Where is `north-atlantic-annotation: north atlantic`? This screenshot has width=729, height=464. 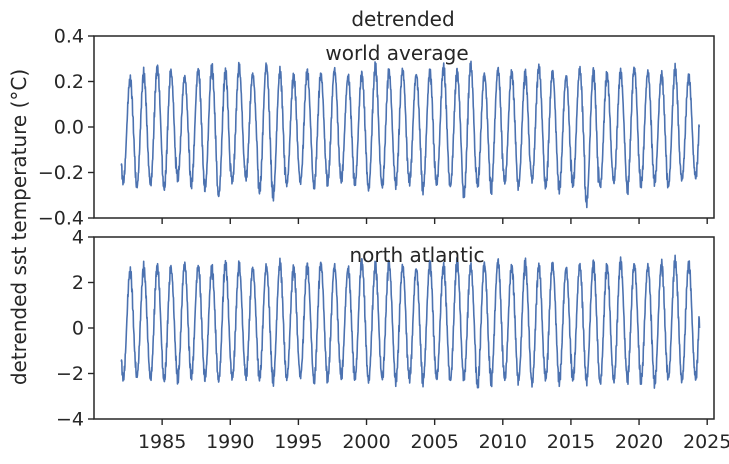 north-atlantic-annotation: north atlantic is located at coordinates (417, 255).